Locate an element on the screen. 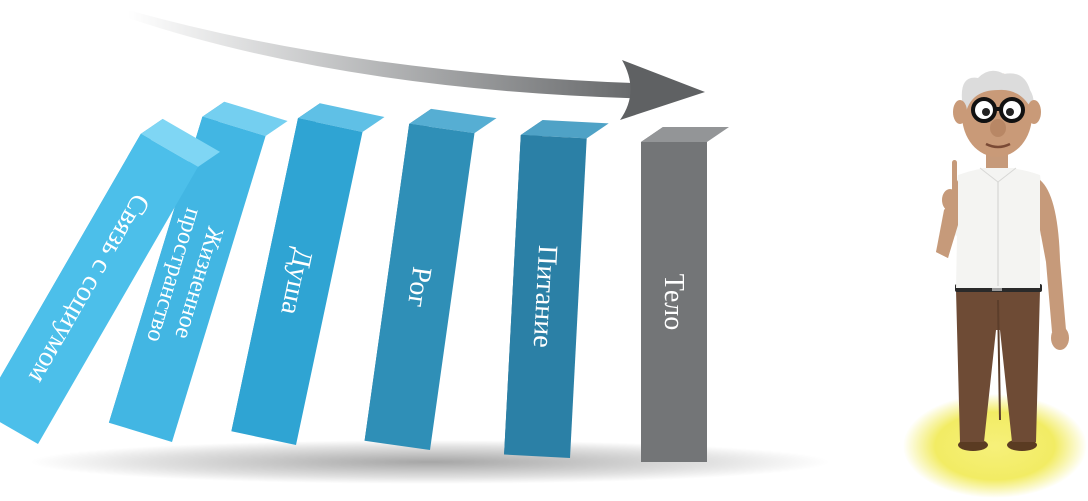  domino-block: Рог is located at coordinates (430, 279).